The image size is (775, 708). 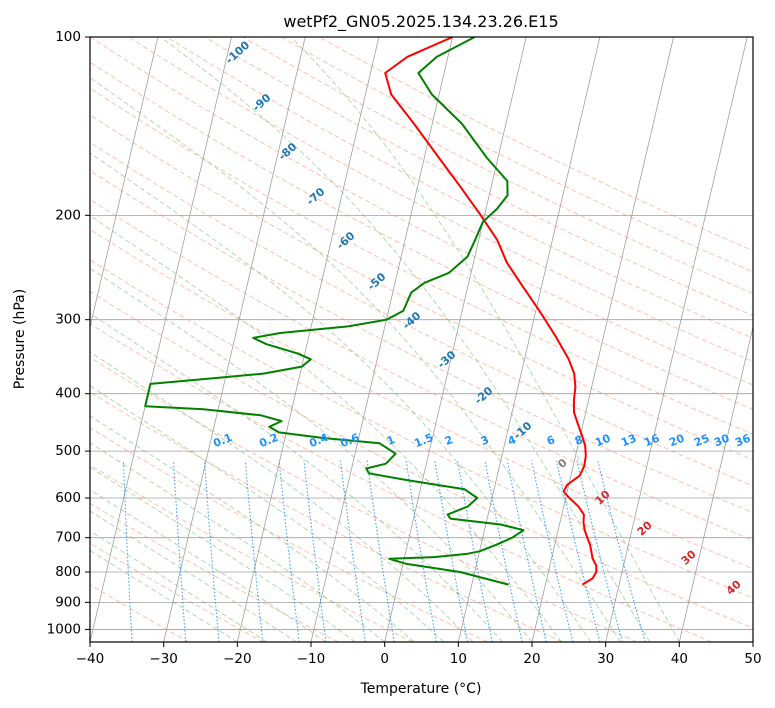 What do you see at coordinates (628, 441) in the screenshot?
I see `mixing-ratio-label: 13` at bounding box center [628, 441].